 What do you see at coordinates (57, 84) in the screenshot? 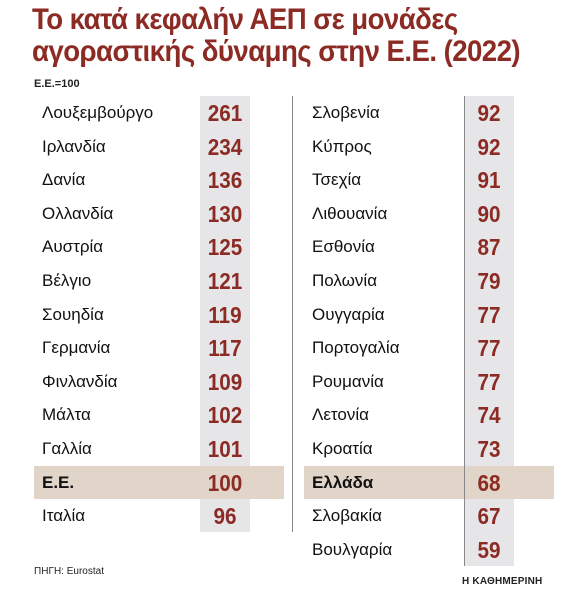
I see `unit-label: Ε.Ε.=100` at bounding box center [57, 84].